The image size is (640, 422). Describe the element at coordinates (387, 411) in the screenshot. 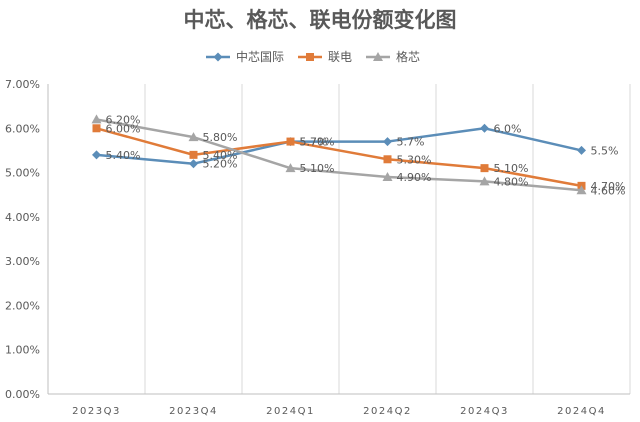

I see `x-tick-label: 2024Q2` at that location.